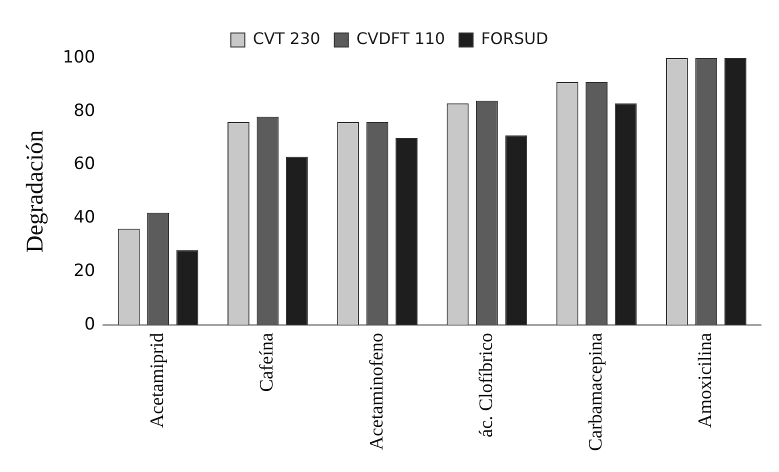  What do you see at coordinates (514, 38) in the screenshot?
I see `legend-label: FORSUD` at bounding box center [514, 38].